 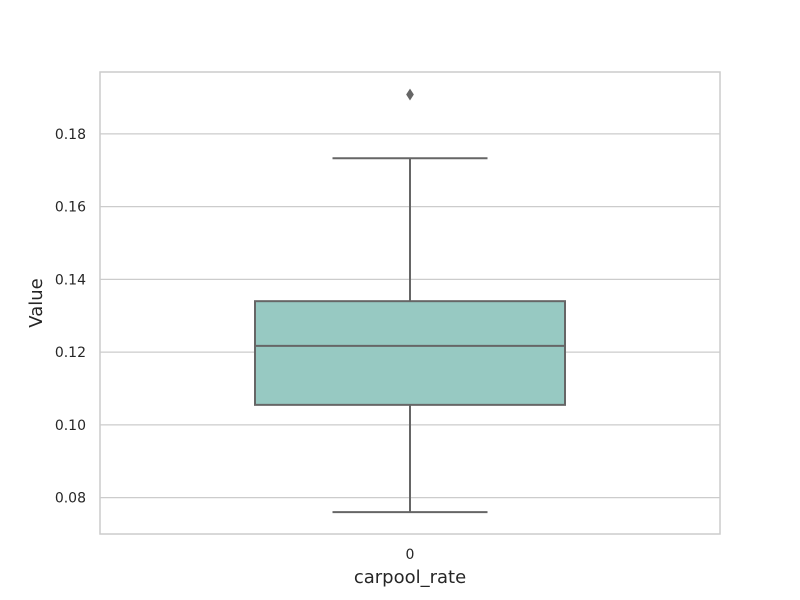 I want to click on x-tick-label: 0, so click(x=410, y=555).